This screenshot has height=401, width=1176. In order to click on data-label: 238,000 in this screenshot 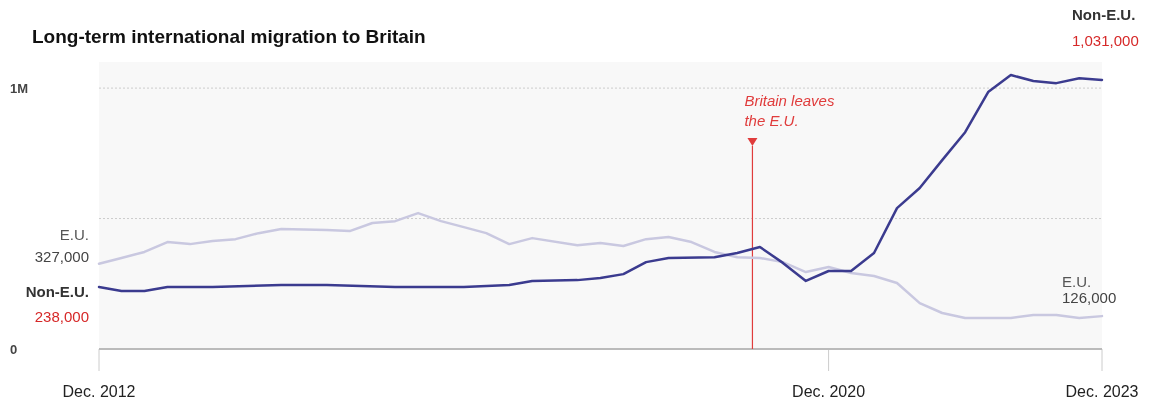, I will do `click(61, 316)`.